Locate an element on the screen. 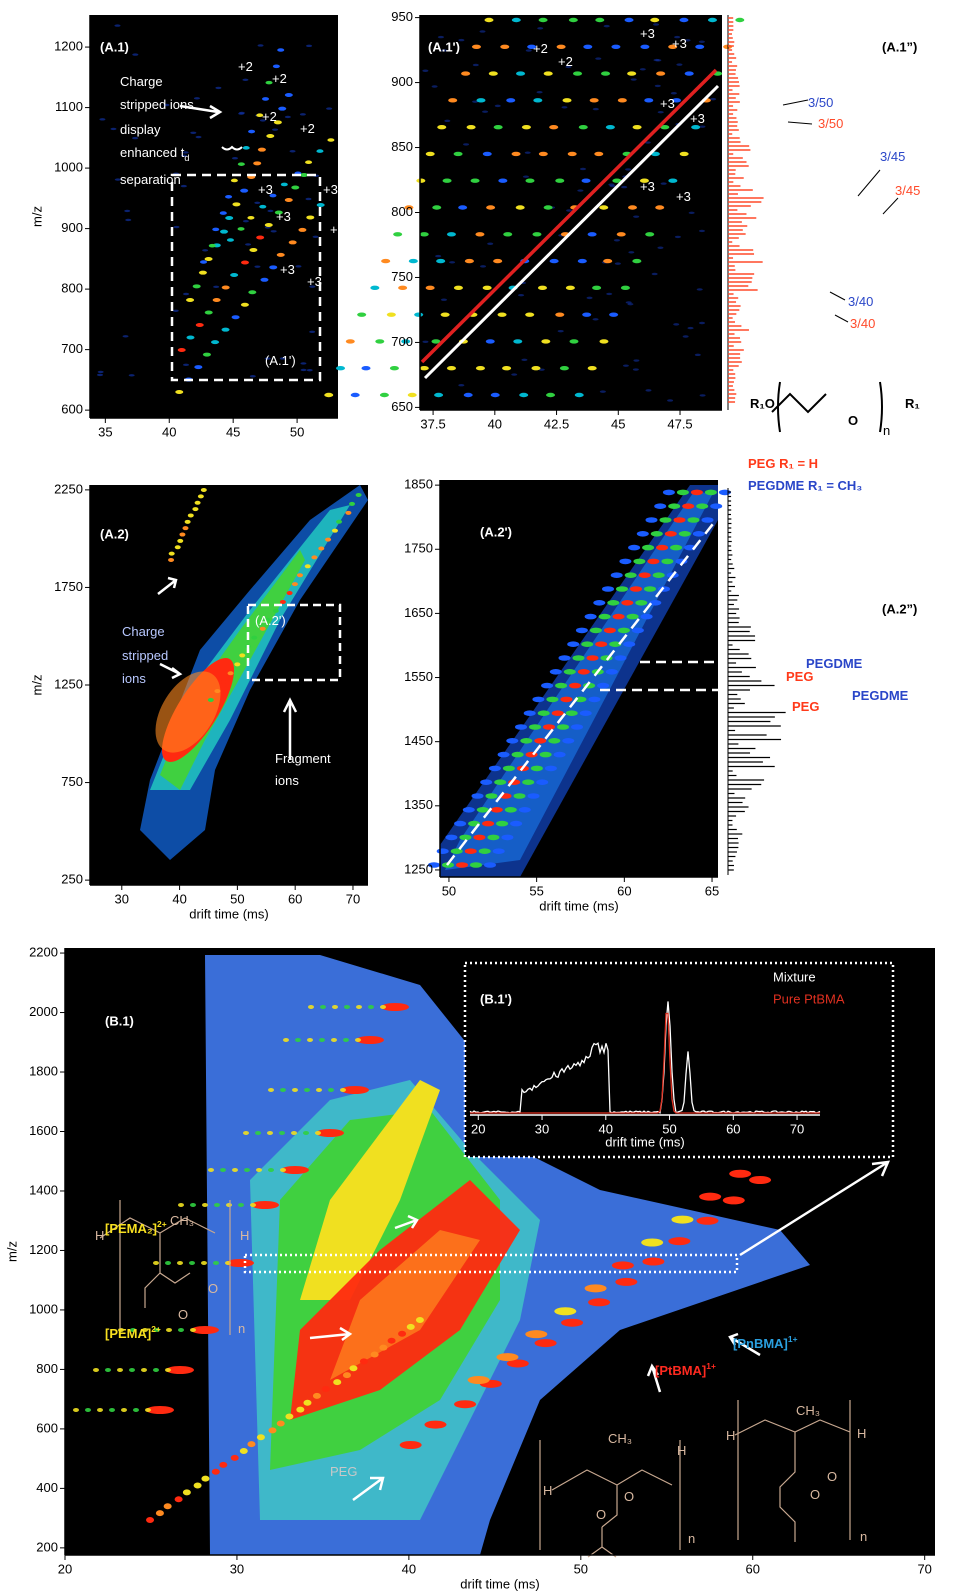  annotation: separation is located at coordinates (150, 179).